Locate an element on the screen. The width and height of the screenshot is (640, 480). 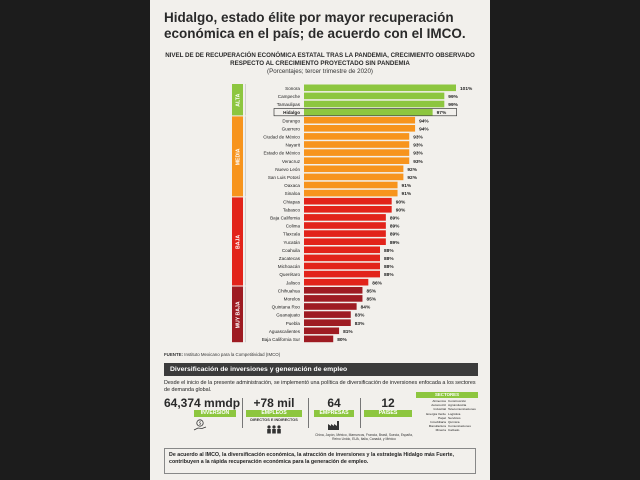
highlight-box is located at coordinates (365, 112).